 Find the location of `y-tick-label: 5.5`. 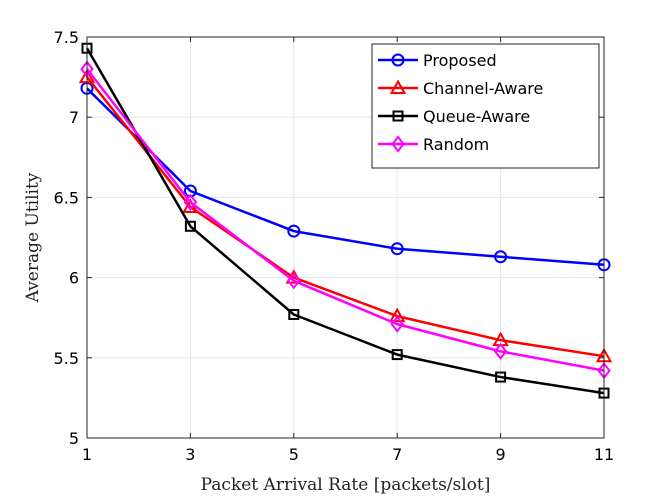

y-tick-label: 5.5 is located at coordinates (66, 358).